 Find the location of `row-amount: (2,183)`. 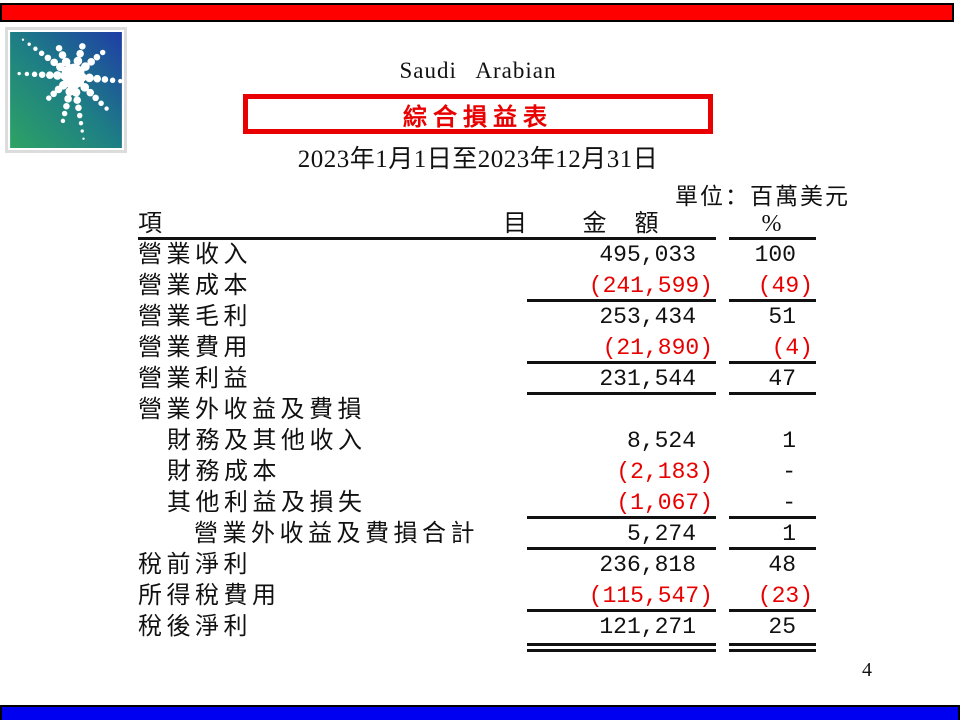

row-amount: (2,183) is located at coordinates (664, 472).